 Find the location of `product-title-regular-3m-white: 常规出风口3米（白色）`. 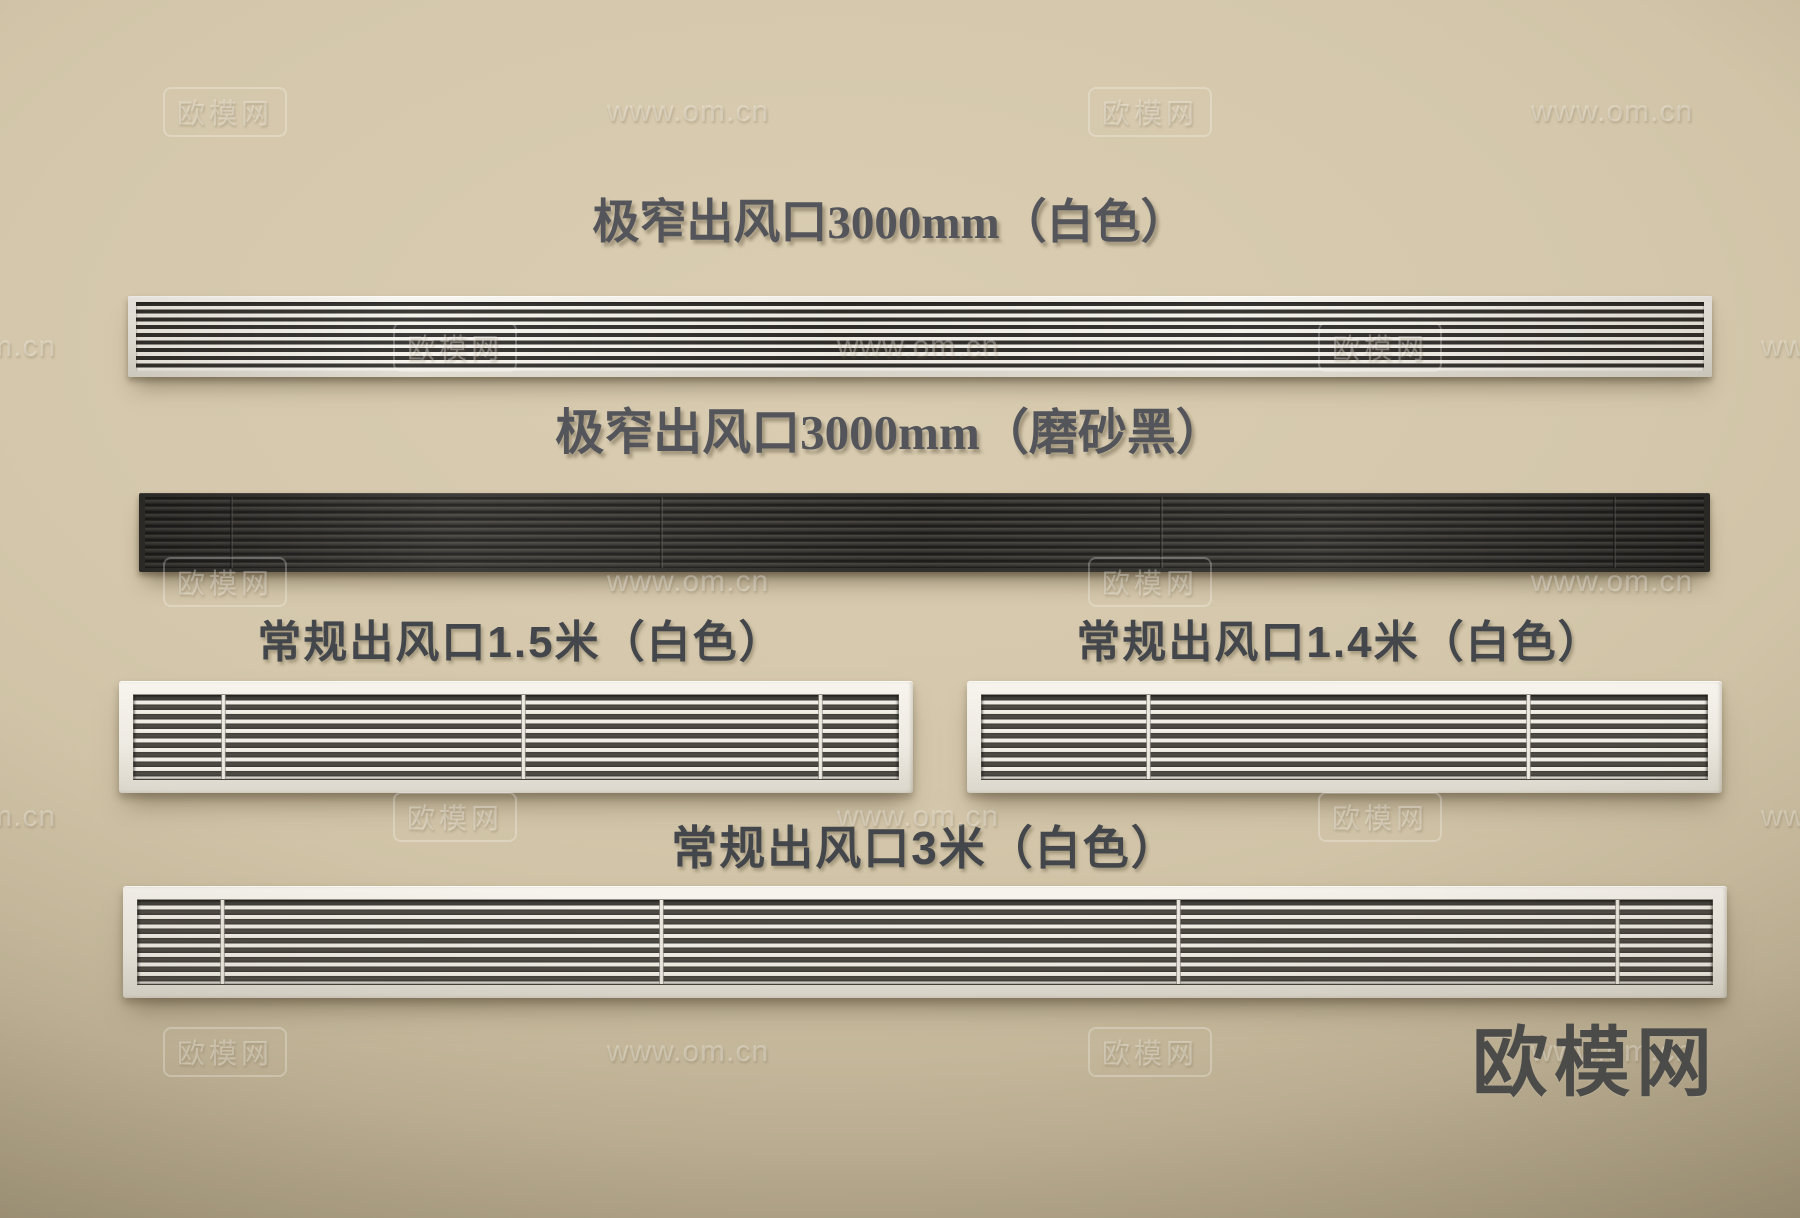

product-title-regular-3m-white: 常规出风口3米（白色） is located at coordinates (925, 848).